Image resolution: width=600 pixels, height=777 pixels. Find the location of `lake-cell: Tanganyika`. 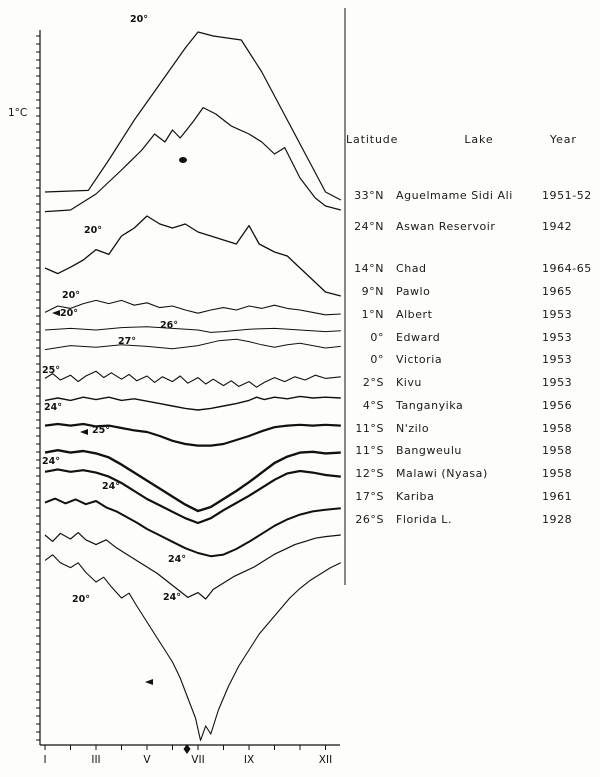

lake-cell: Tanganyika is located at coordinates (430, 405).